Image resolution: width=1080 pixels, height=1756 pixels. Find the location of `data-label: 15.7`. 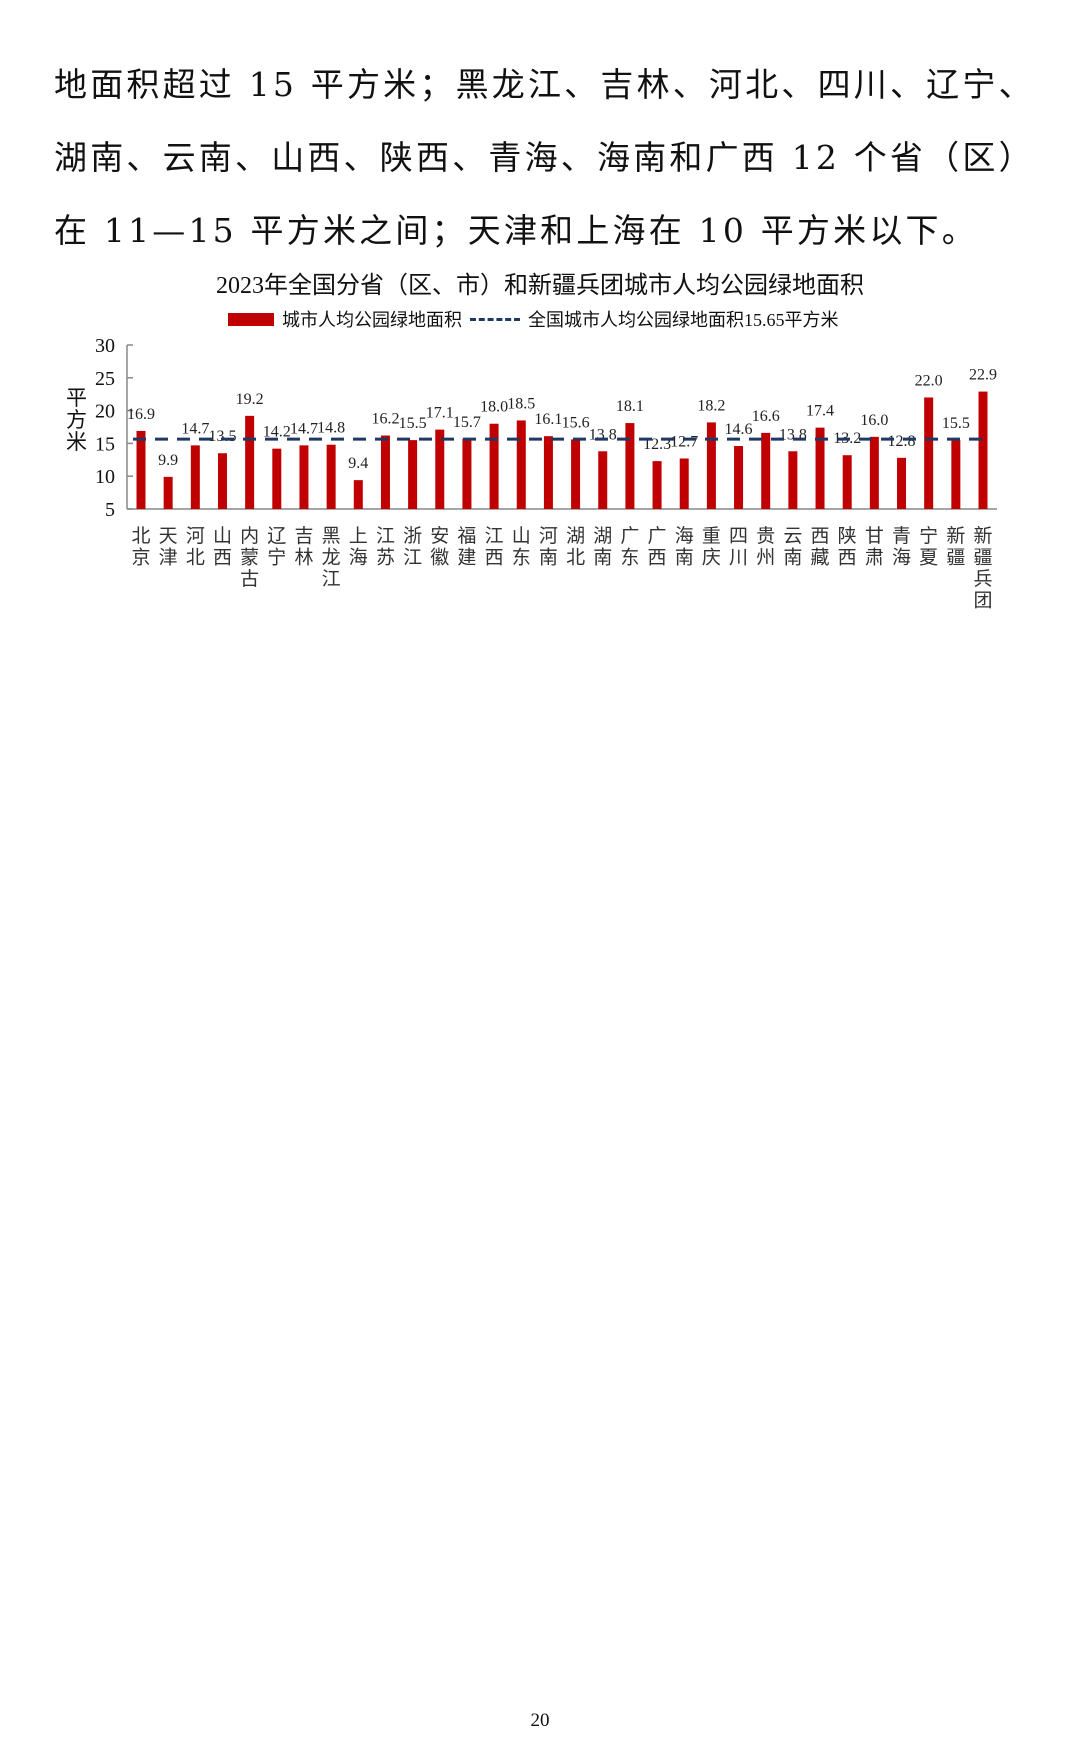

data-label: 15.7 is located at coordinates (467, 422).